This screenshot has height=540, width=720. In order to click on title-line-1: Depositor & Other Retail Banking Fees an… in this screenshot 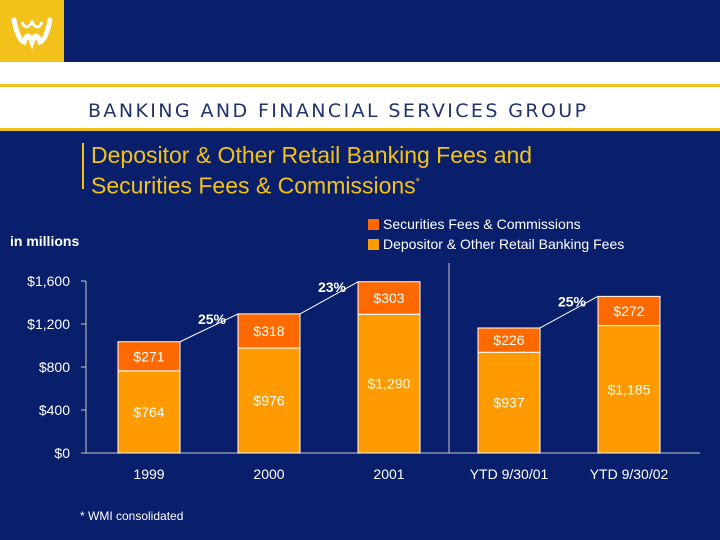, I will do `click(312, 155)`.